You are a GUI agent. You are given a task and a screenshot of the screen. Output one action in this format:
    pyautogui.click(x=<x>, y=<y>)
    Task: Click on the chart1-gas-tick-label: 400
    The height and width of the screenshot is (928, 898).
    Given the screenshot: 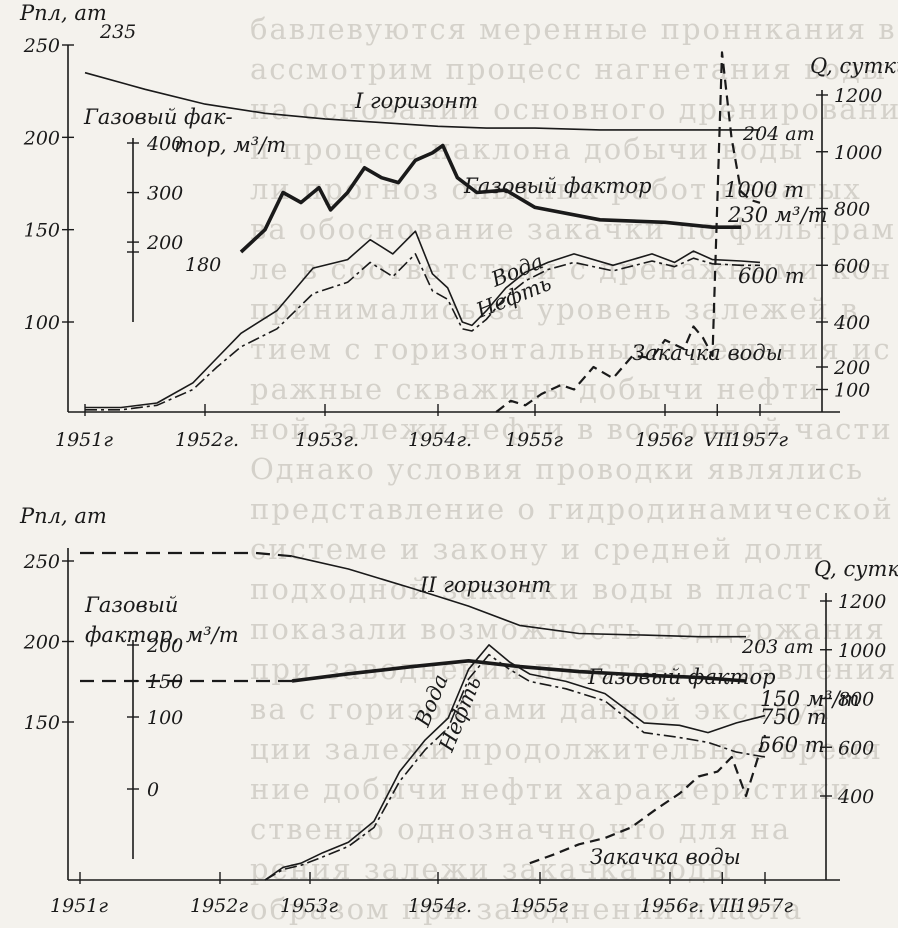 What is the action you would take?
    pyautogui.click(x=164, y=144)
    